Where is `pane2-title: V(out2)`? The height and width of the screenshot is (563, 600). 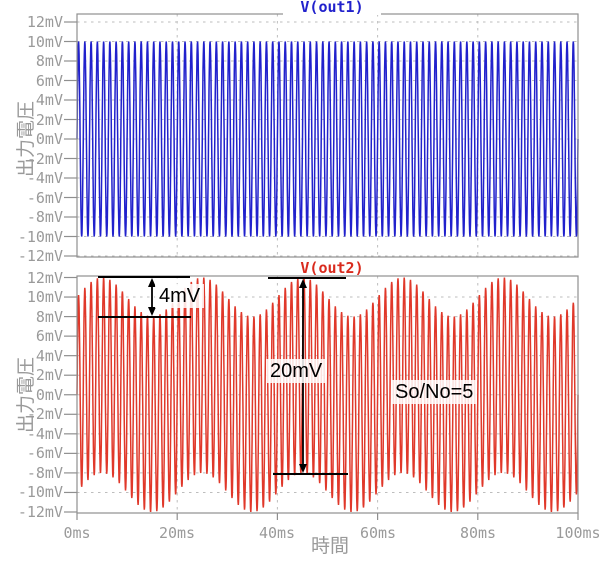 pane2-title: V(out2) is located at coordinates (332, 268).